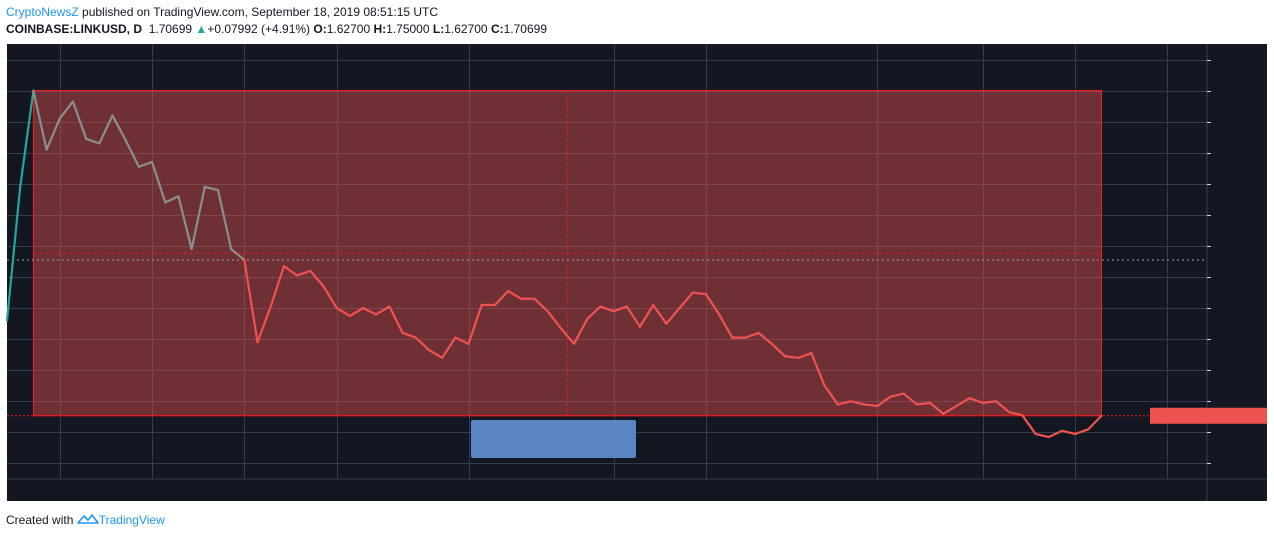 This screenshot has height=539, width=1274. What do you see at coordinates (525, 29) in the screenshot?
I see `close-value: 1.70699` at bounding box center [525, 29].